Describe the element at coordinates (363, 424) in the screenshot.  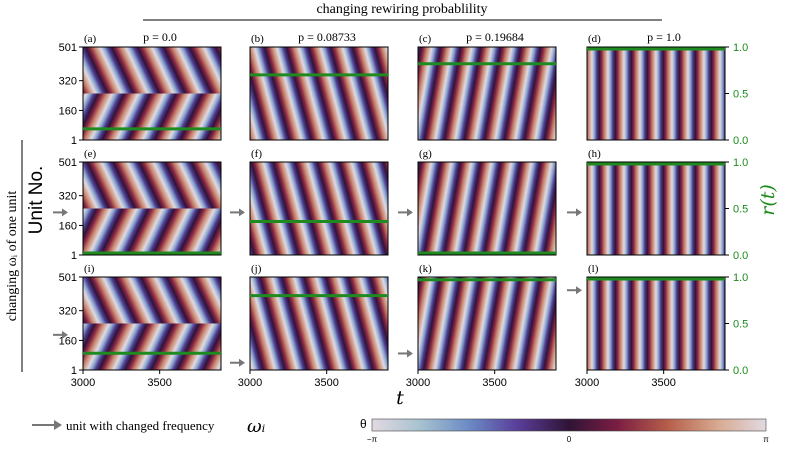
I see `colorbar-label: θ` at that location.